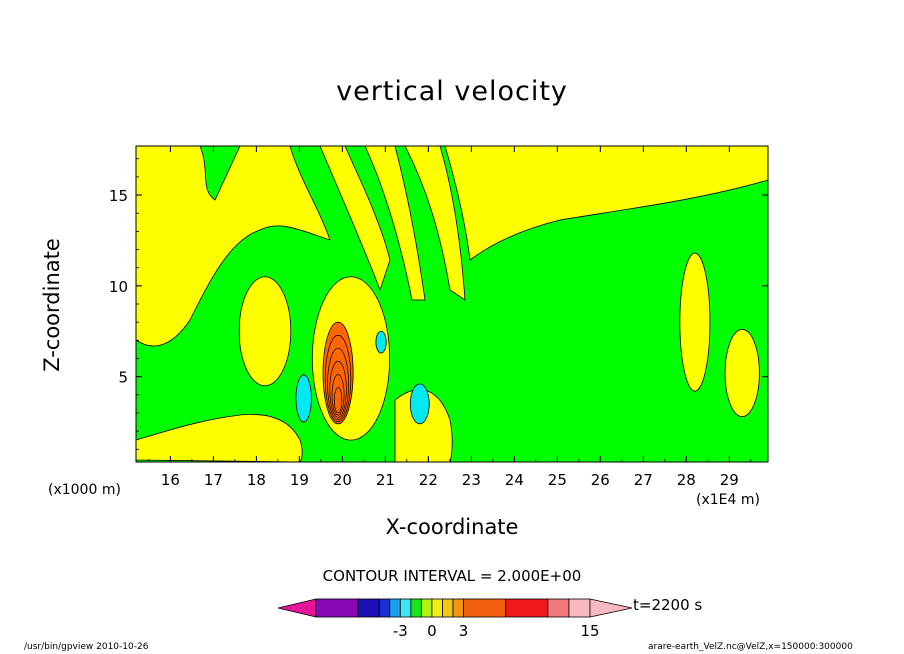  Describe the element at coordinates (729, 480) in the screenshot. I see `x-tick-label: 29` at that location.